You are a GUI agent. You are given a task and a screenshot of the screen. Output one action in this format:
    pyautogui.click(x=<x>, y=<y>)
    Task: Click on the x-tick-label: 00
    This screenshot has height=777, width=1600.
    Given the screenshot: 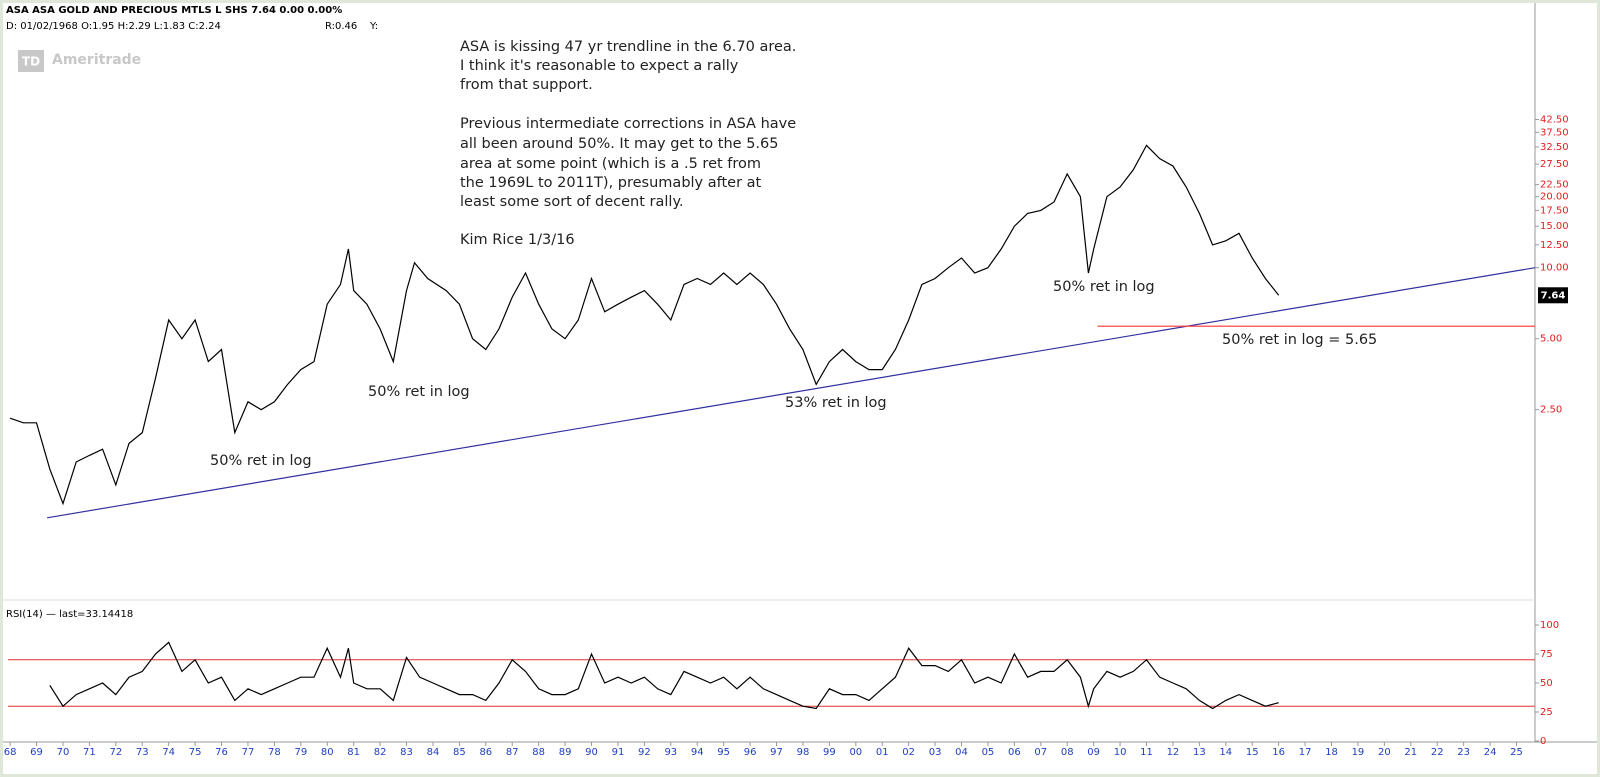 What is the action you would take?
    pyautogui.click(x=855, y=752)
    